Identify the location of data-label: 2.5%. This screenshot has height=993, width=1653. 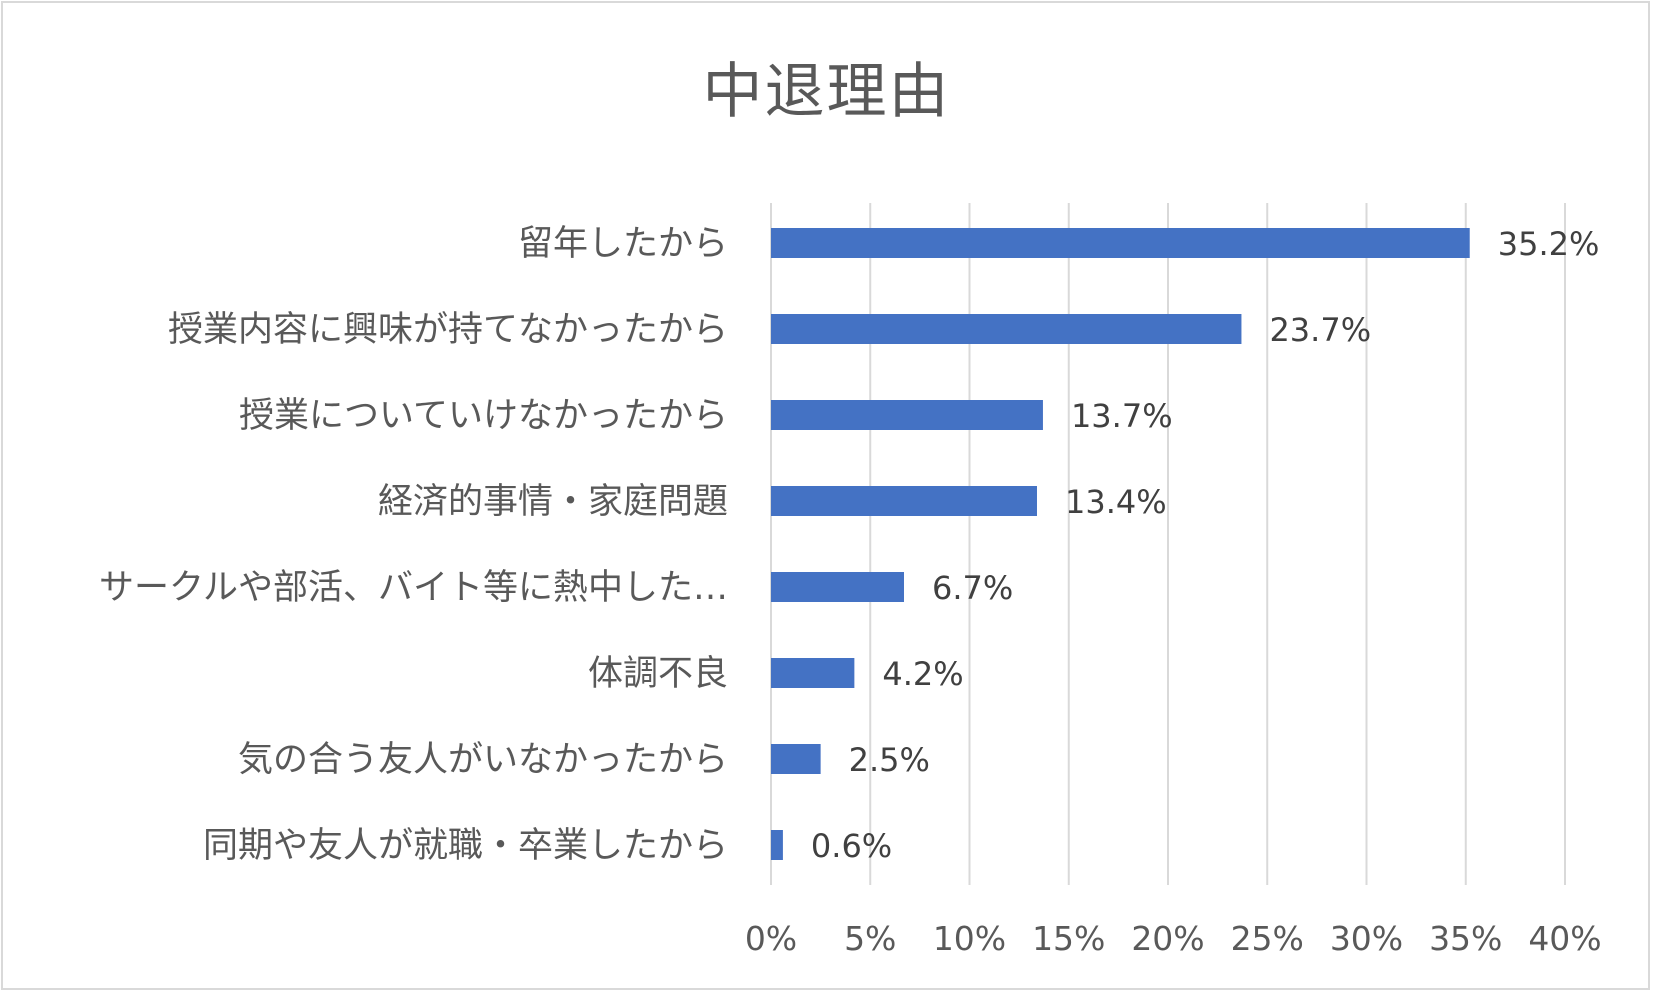
(889, 760).